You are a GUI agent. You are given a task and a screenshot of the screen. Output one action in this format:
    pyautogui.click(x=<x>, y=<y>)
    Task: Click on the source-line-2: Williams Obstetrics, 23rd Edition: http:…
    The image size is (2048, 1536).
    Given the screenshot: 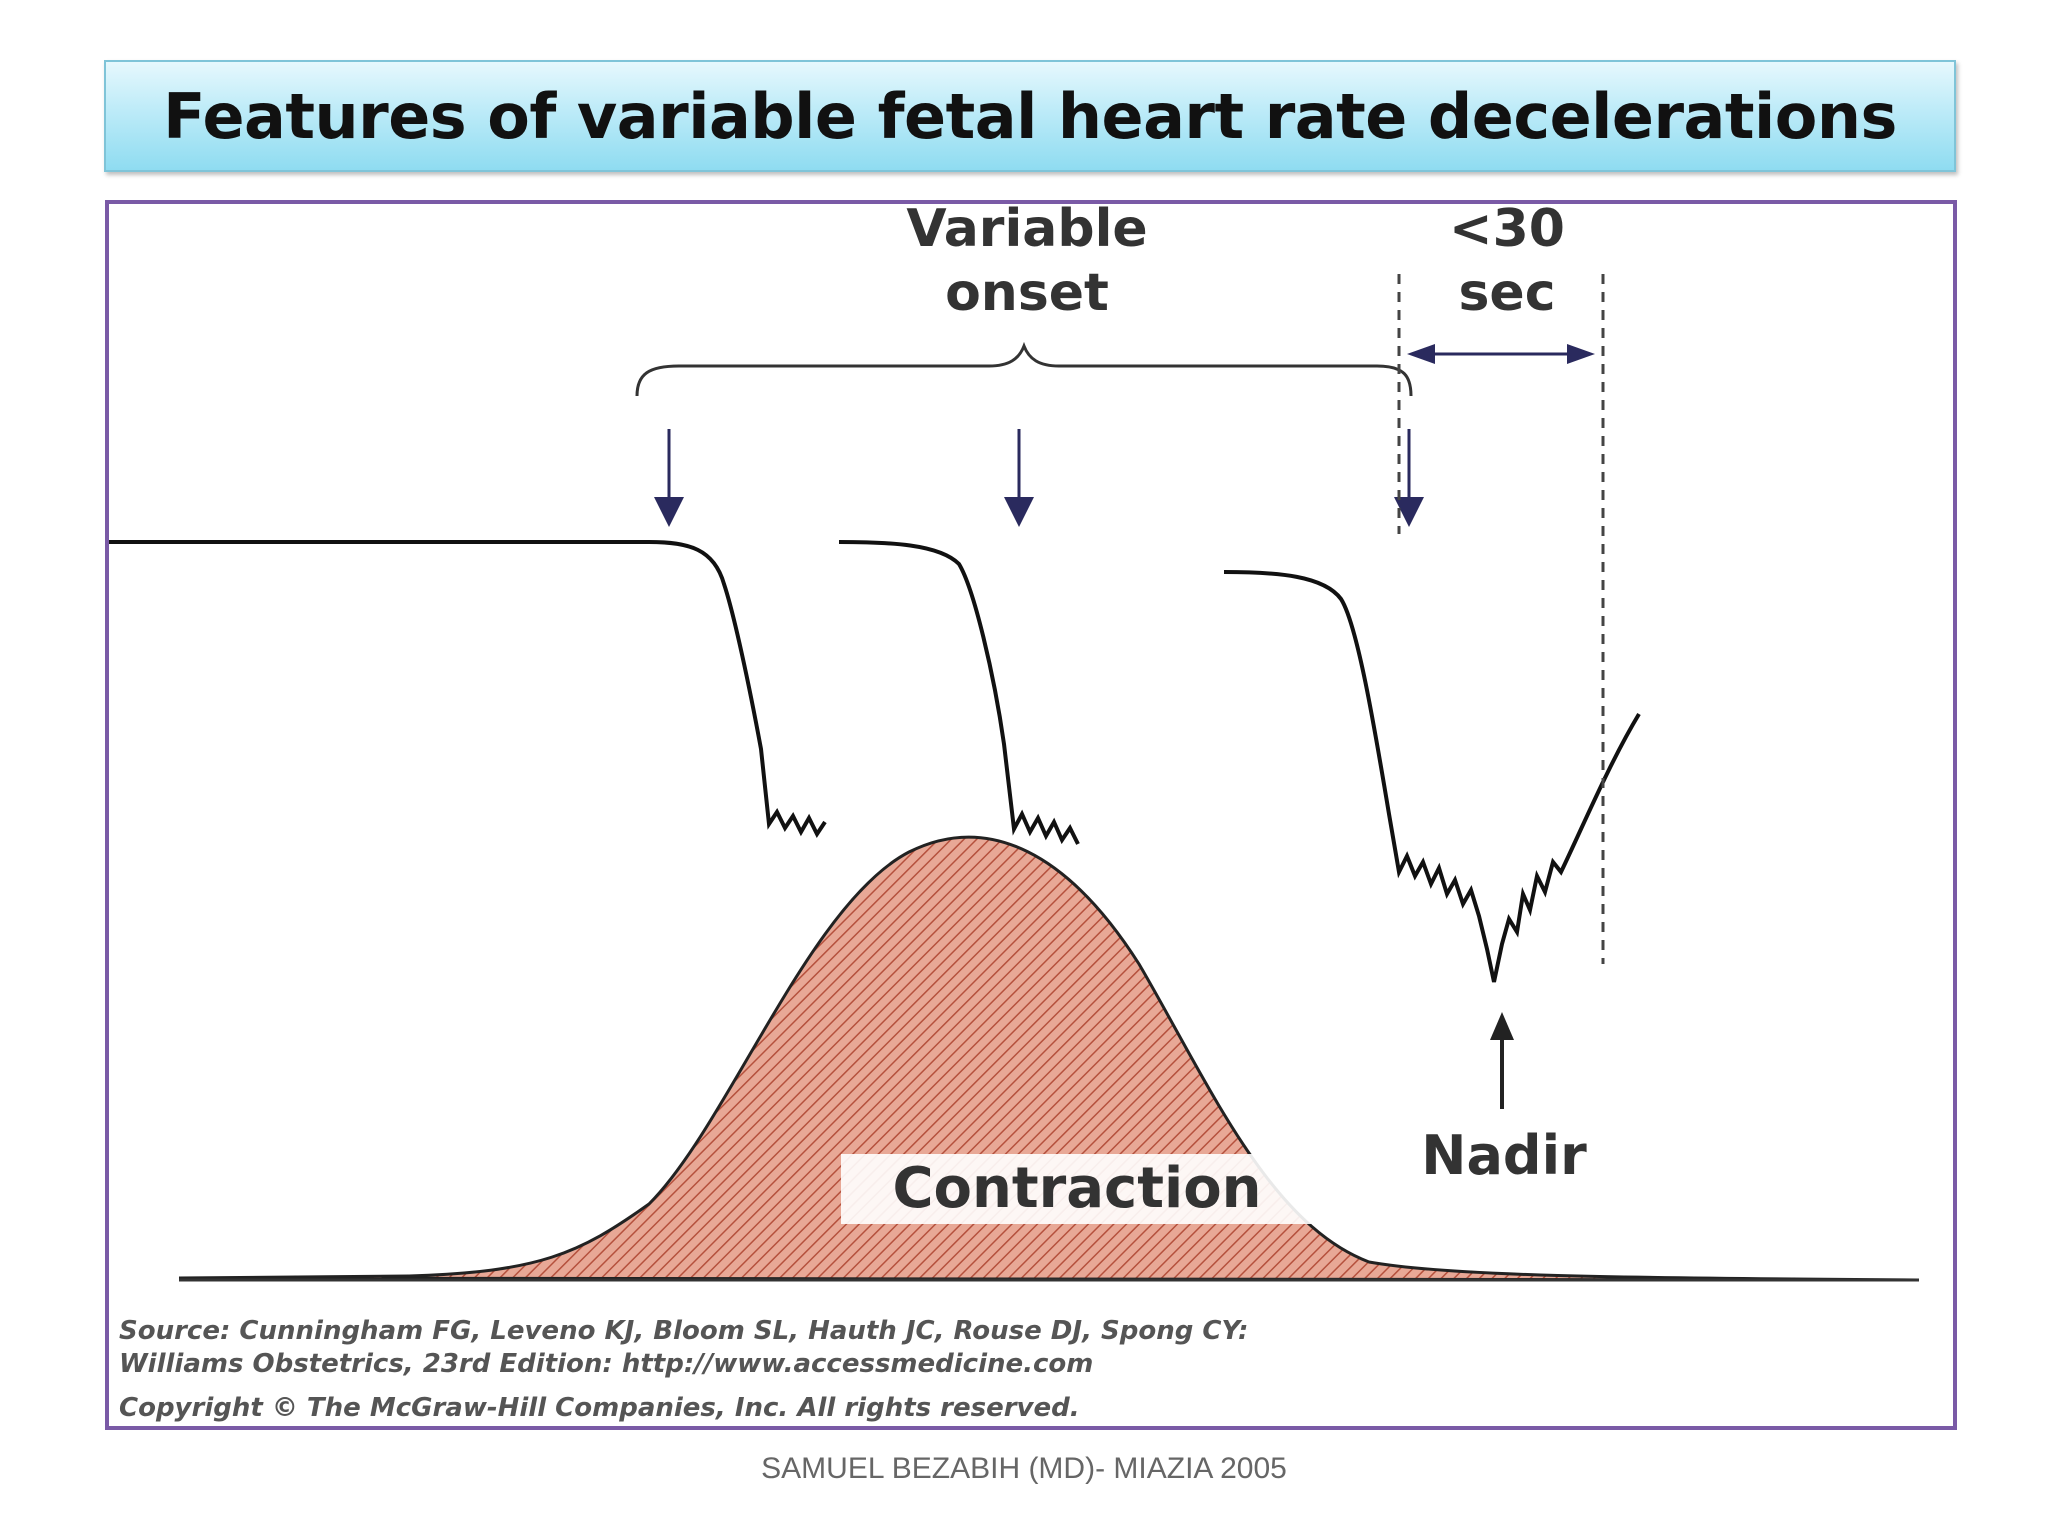 What is the action you would take?
    pyautogui.click(x=606, y=1364)
    